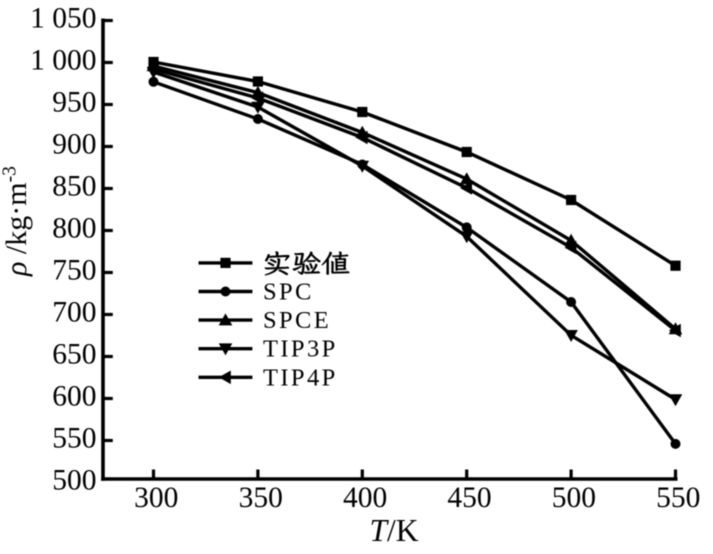 This screenshot has height=554, width=713. What do you see at coordinates (74, 103) in the screenshot?
I see `svg-text: 950` at bounding box center [74, 103].